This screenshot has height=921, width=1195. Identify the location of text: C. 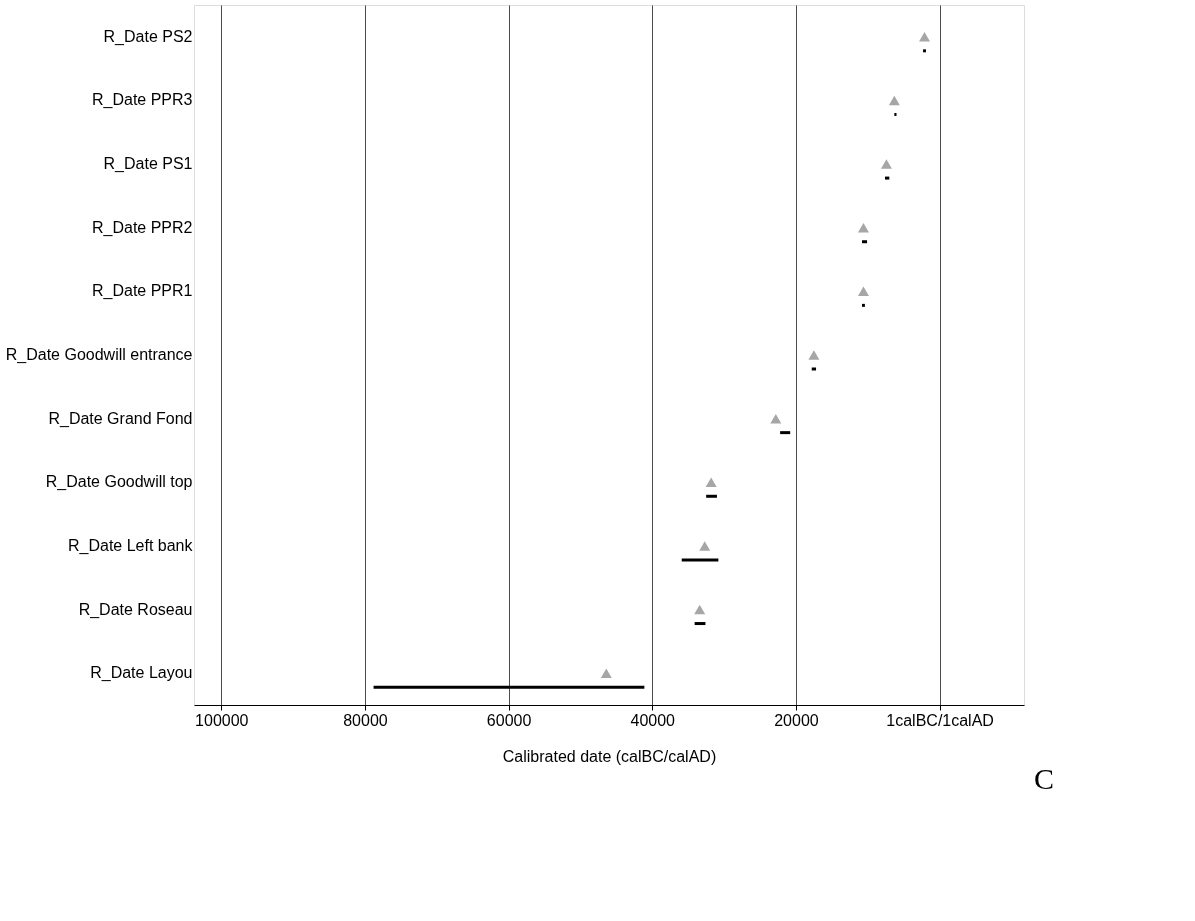
(1043, 778).